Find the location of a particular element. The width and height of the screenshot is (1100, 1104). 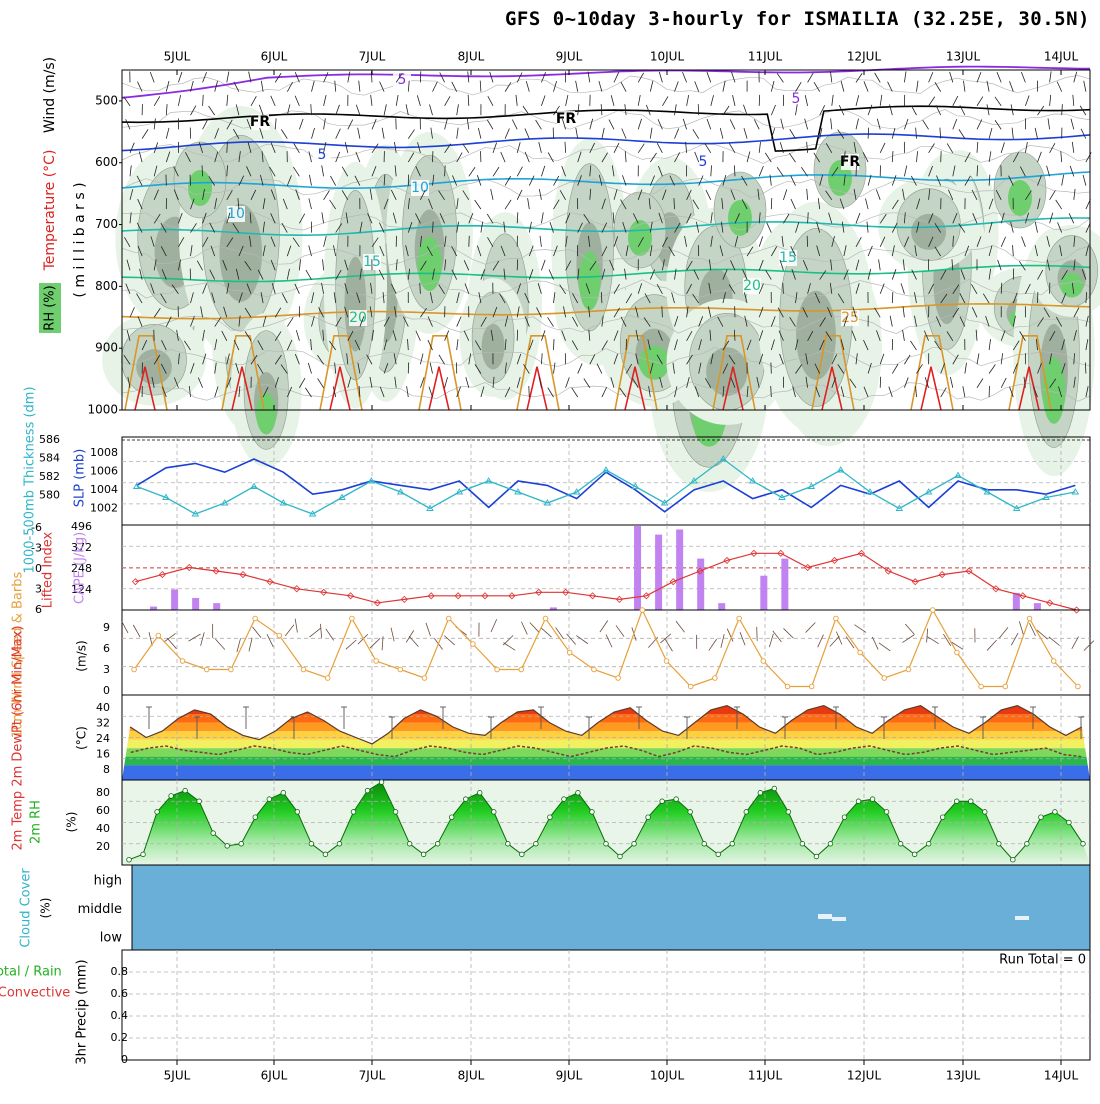

date-label-top: 11JUL is located at coordinates (765, 57).